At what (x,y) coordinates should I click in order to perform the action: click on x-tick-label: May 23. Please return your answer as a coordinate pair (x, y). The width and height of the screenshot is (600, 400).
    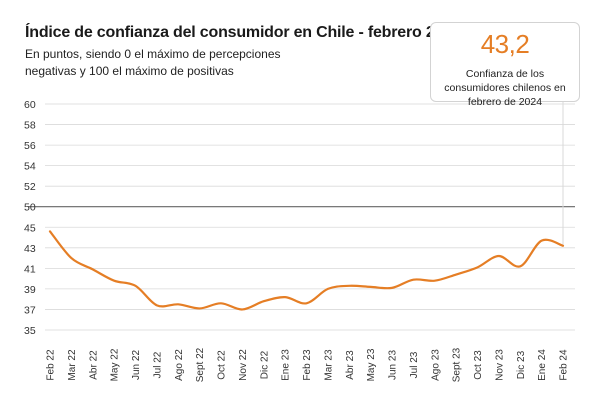
    Looking at the image, I should click on (371, 364).